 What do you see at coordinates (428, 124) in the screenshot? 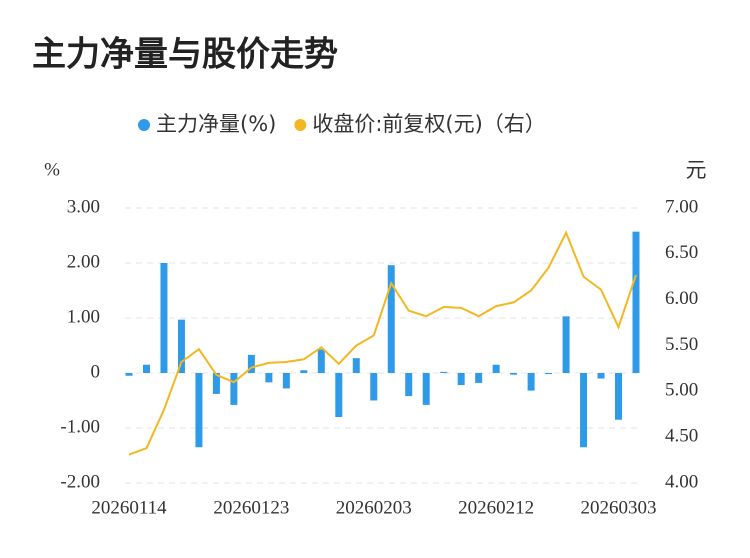
I see `legend-label: 收盘价:前复权(元)（右）` at bounding box center [428, 124].